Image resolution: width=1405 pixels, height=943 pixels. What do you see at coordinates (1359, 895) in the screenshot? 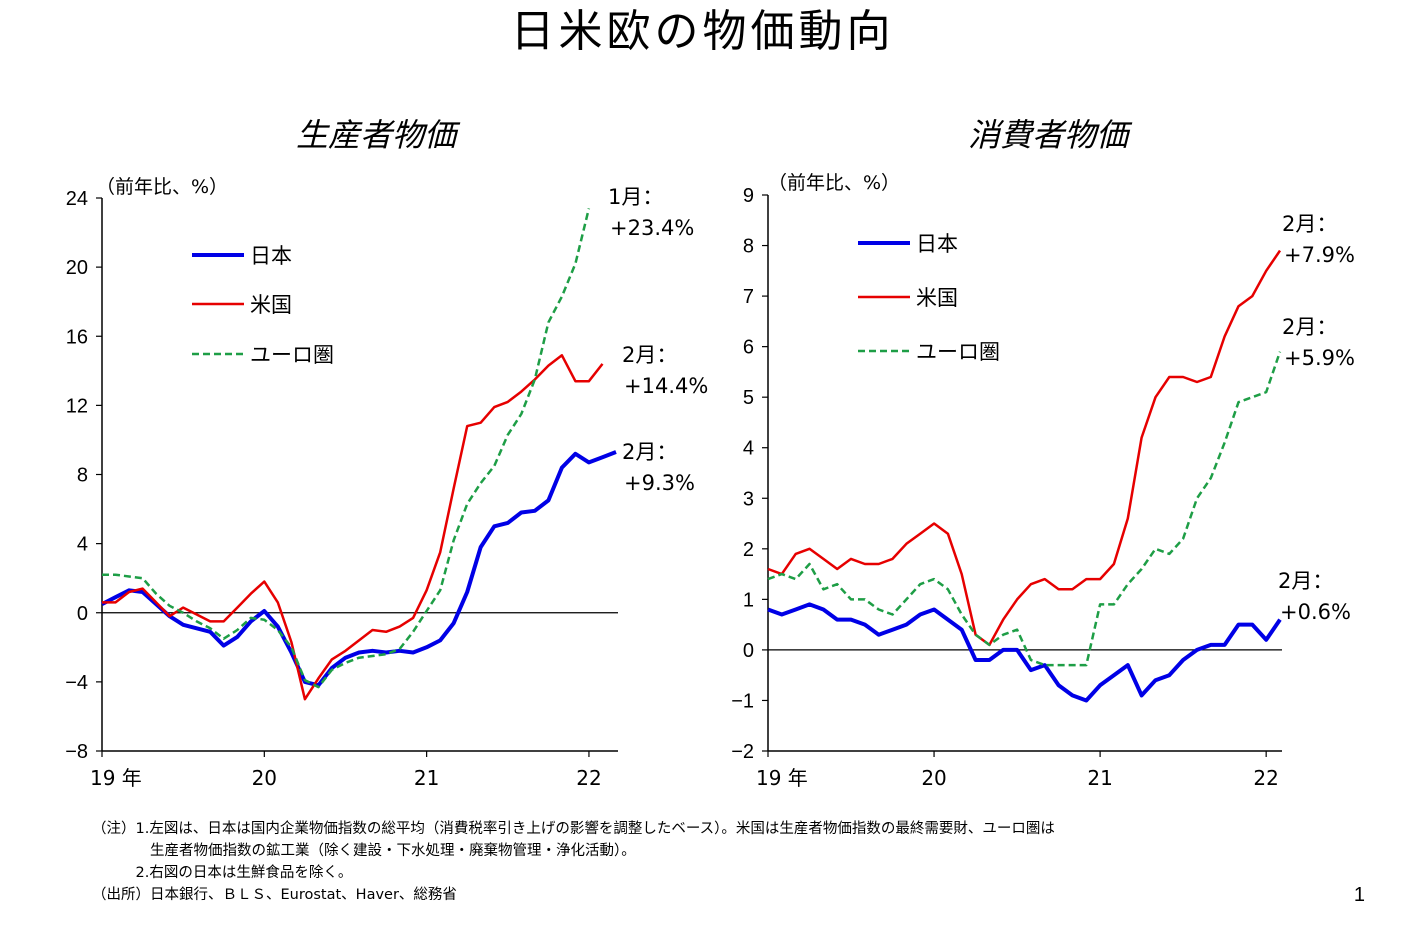
I see `page-number: 1` at bounding box center [1359, 895].